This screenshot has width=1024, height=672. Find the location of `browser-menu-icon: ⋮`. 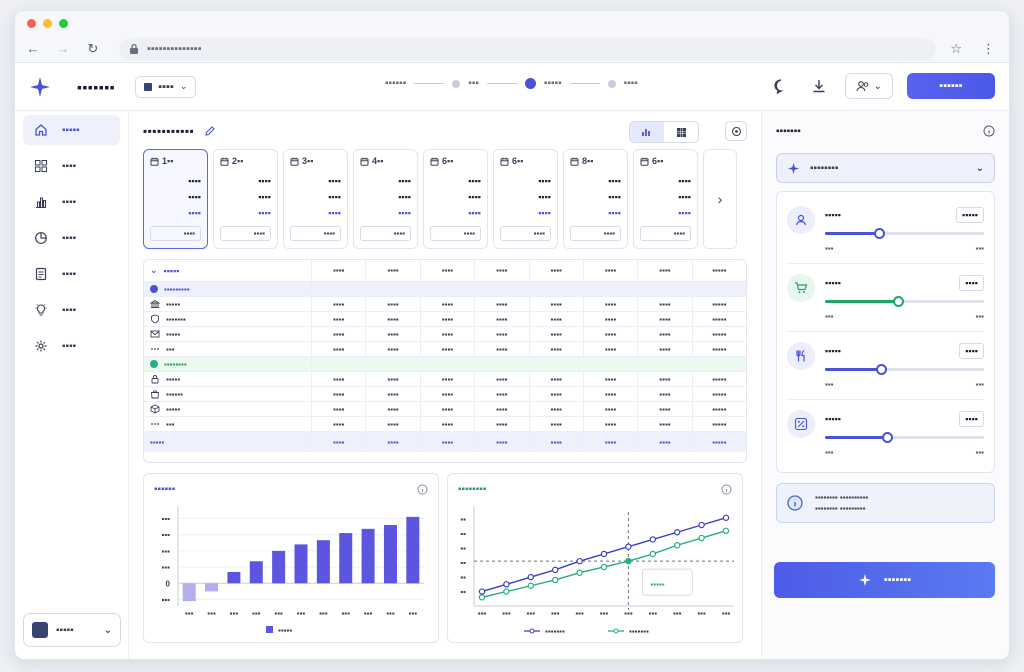

browser-menu-icon: ⋮ is located at coordinates (988, 48).